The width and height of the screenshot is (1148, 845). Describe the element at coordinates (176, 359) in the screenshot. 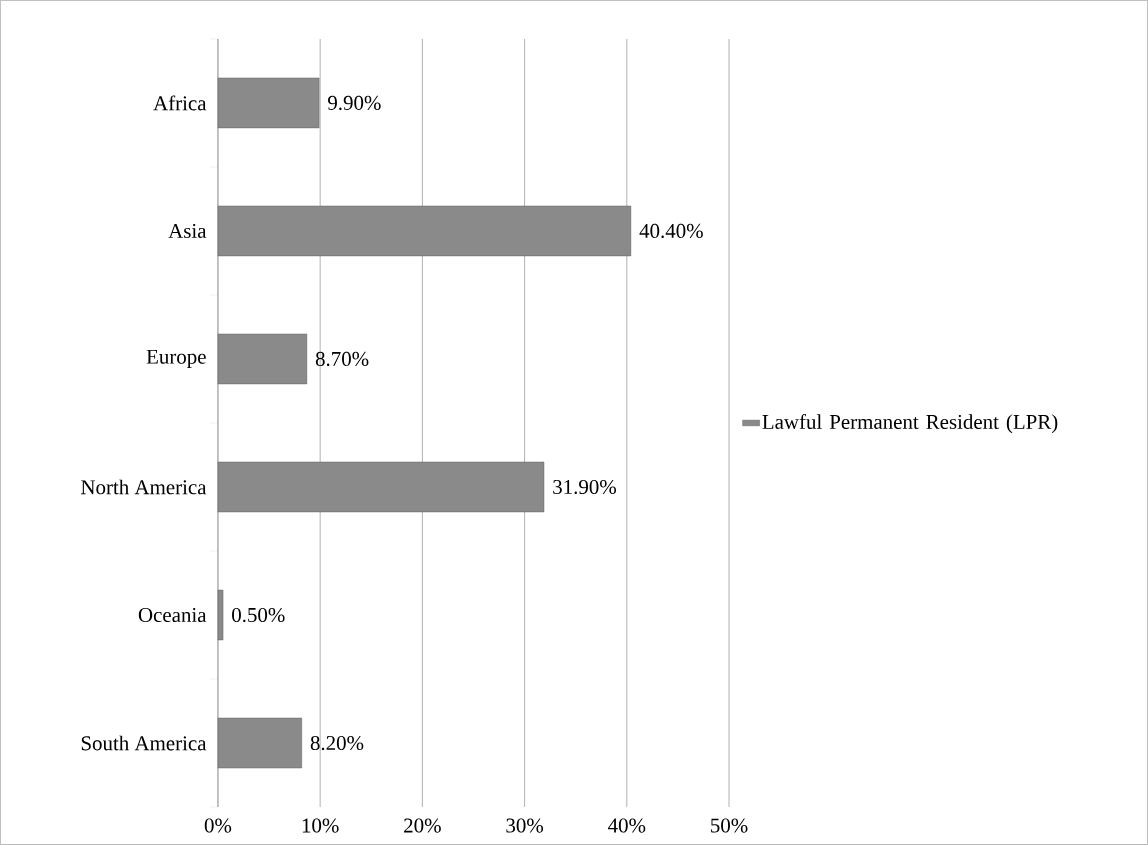

I see `y-tick-label: Europe` at that location.